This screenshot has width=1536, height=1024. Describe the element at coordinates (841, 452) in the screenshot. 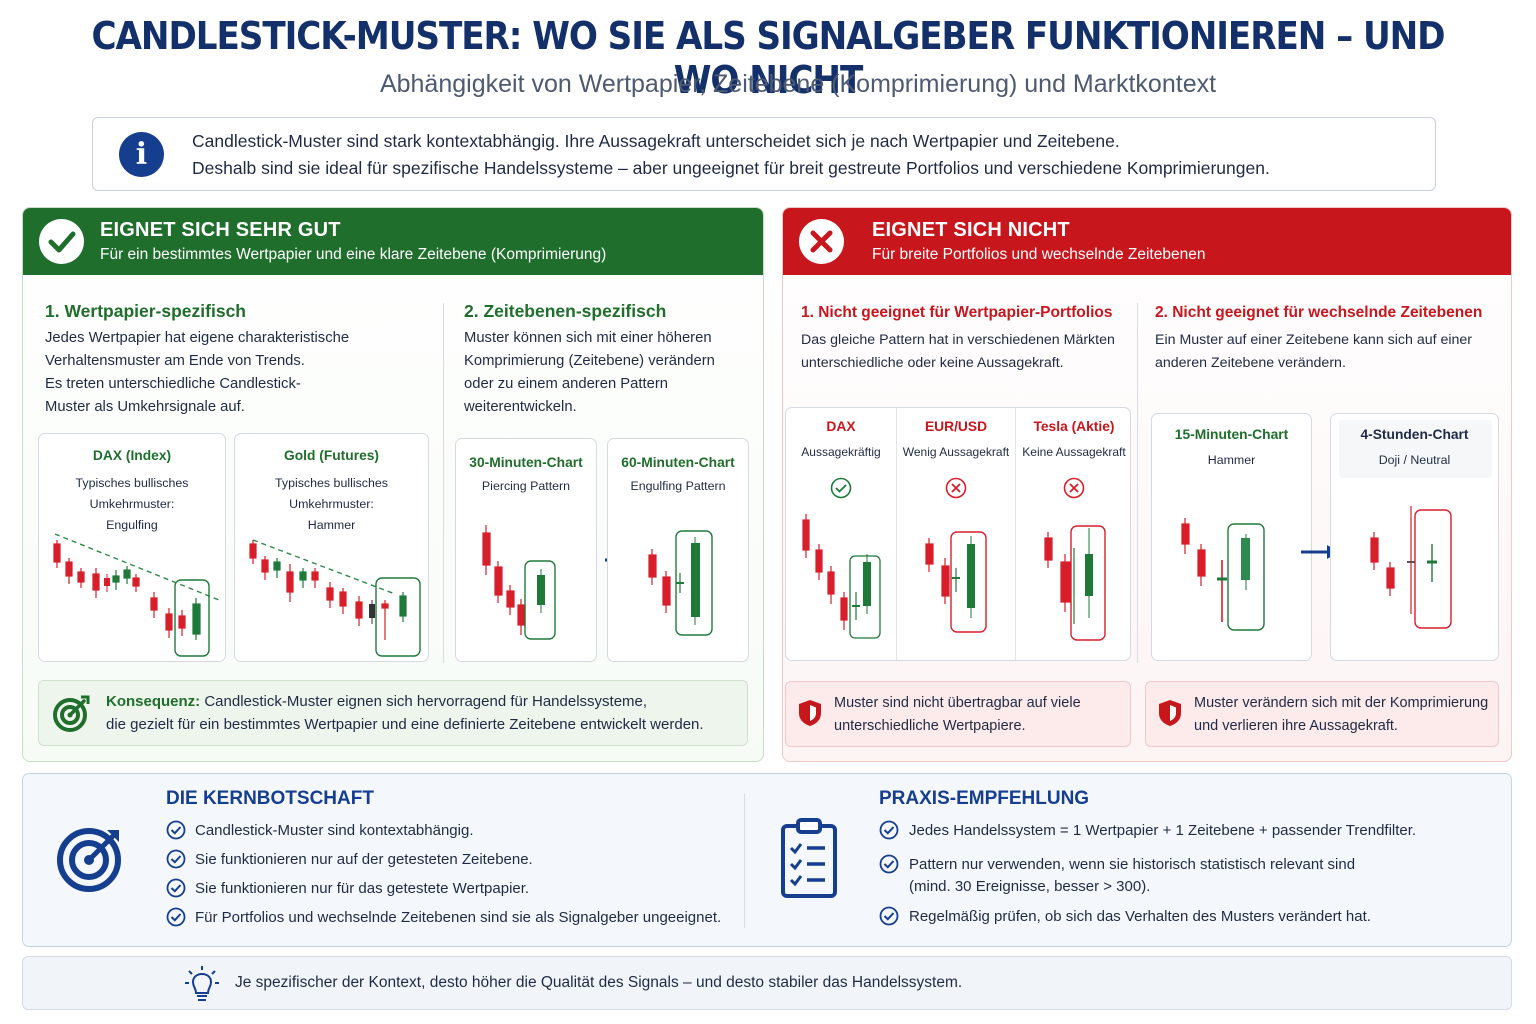

I see `market-verdict: Aussagekräftig` at that location.